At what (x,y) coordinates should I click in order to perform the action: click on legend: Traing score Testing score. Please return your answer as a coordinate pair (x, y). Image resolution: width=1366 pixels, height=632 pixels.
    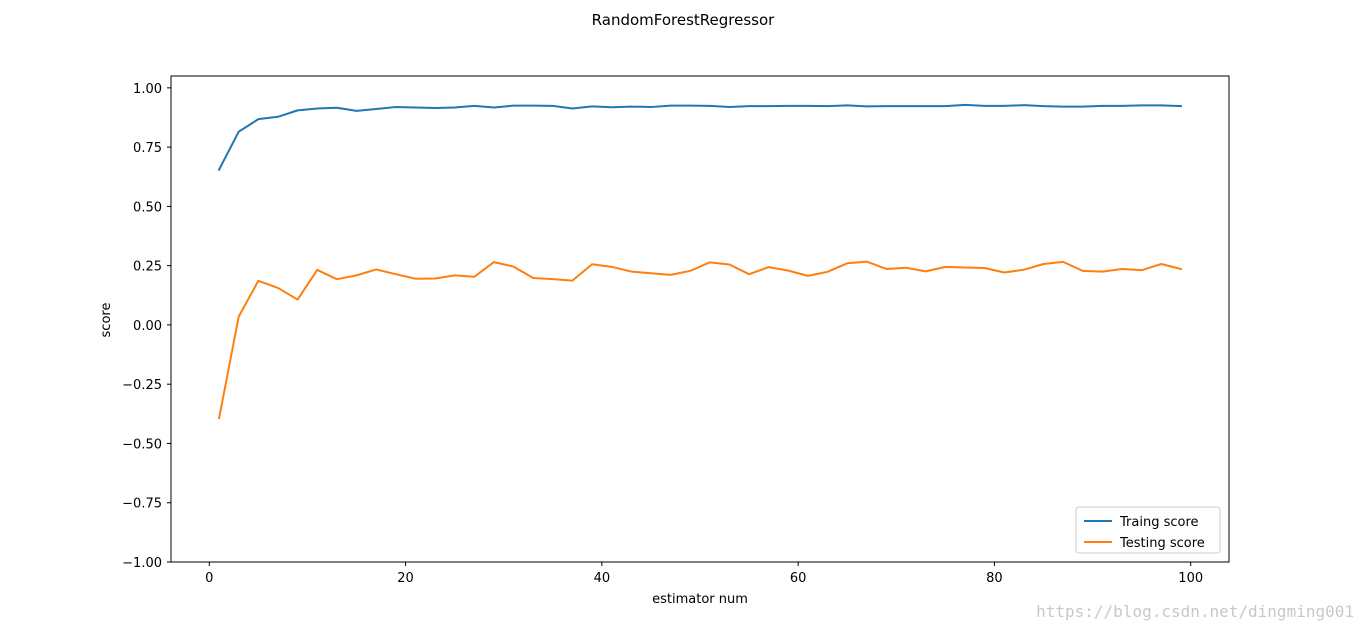
    Looking at the image, I should click on (1148, 530).